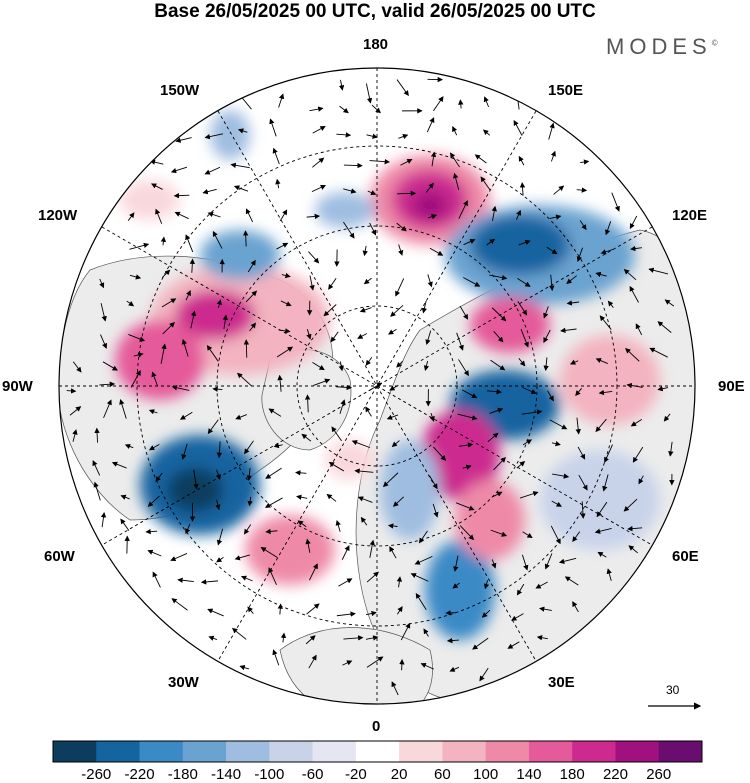  I want to click on colorbar-tick-label: 220, so click(615, 774).